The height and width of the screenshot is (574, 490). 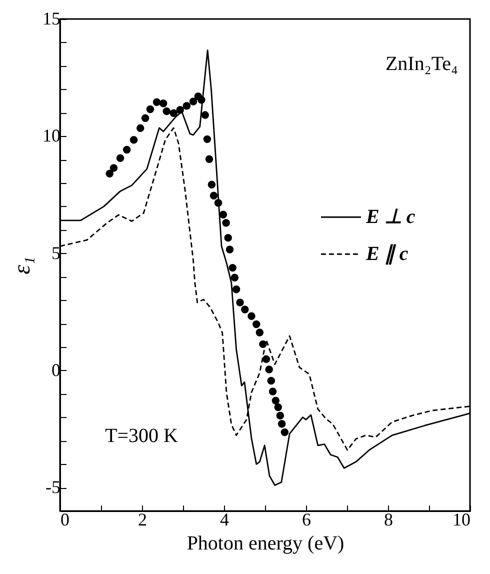 I want to click on y-tick-label: -5, so click(x=53, y=487).